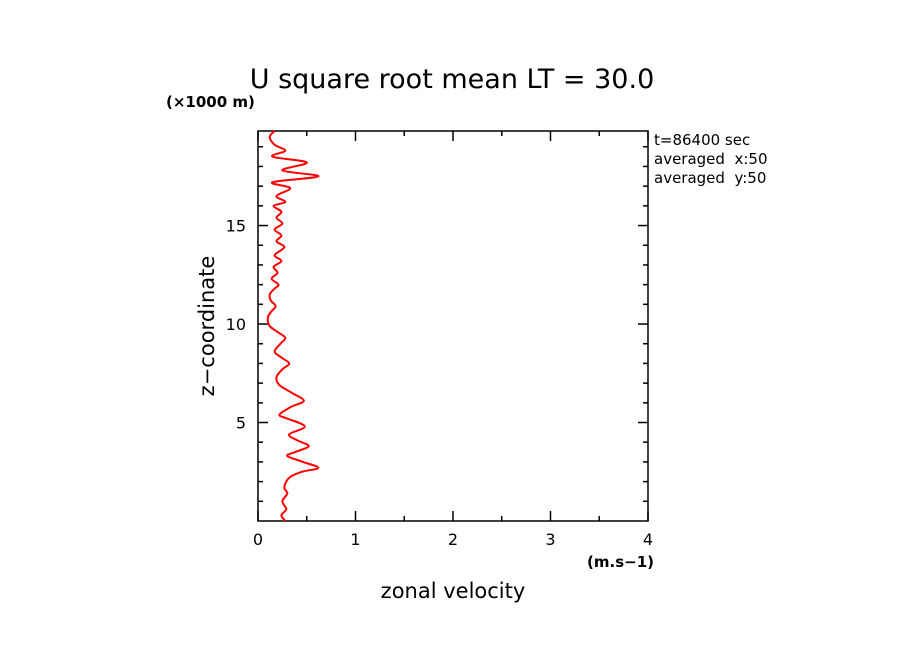 Image resolution: width=904 pixels, height=654 pixels. Describe the element at coordinates (710, 159) in the screenshot. I see `annotation-line: averaged x:50` at that location.